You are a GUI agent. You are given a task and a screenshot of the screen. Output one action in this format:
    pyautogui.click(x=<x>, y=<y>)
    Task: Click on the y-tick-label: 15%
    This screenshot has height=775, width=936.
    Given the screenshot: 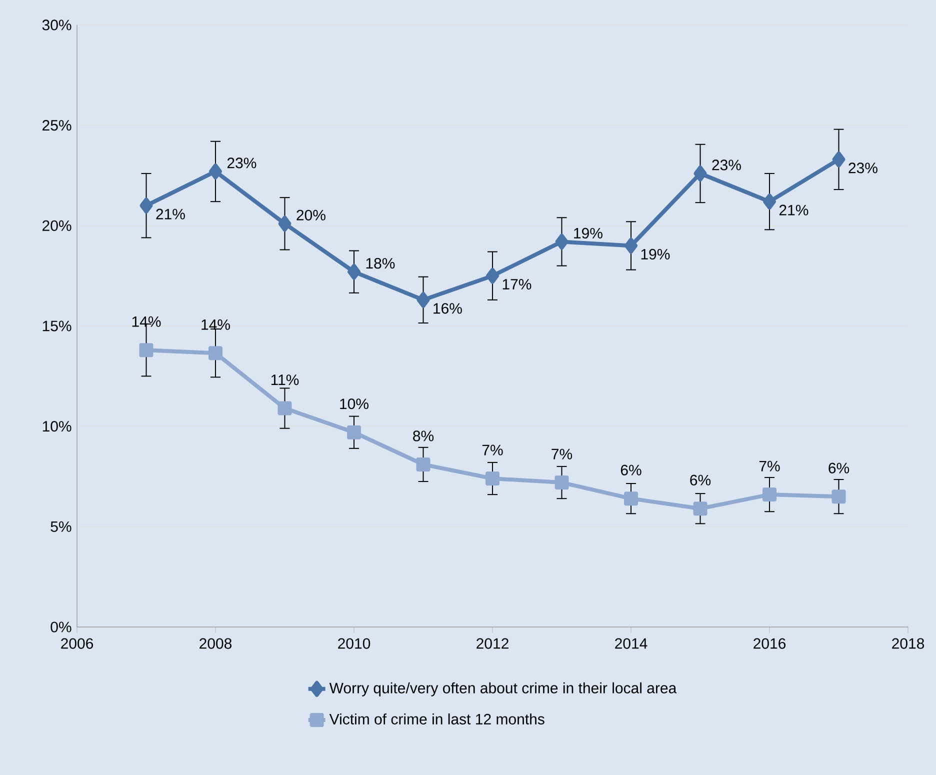 What is the action you would take?
    pyautogui.click(x=57, y=326)
    